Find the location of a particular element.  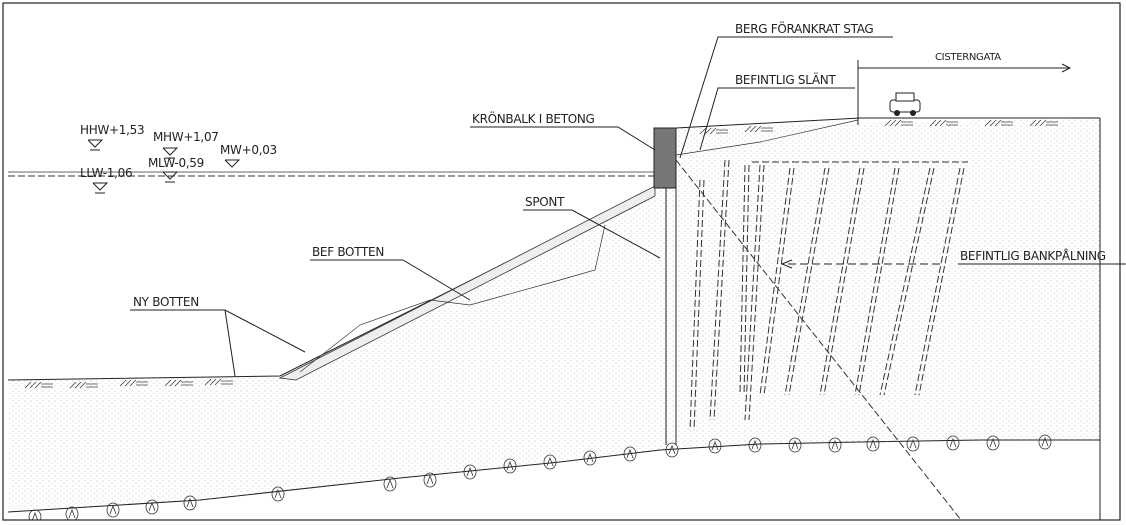

label: BEFINTLIG BANKPÅLNING is located at coordinates (1033, 255).